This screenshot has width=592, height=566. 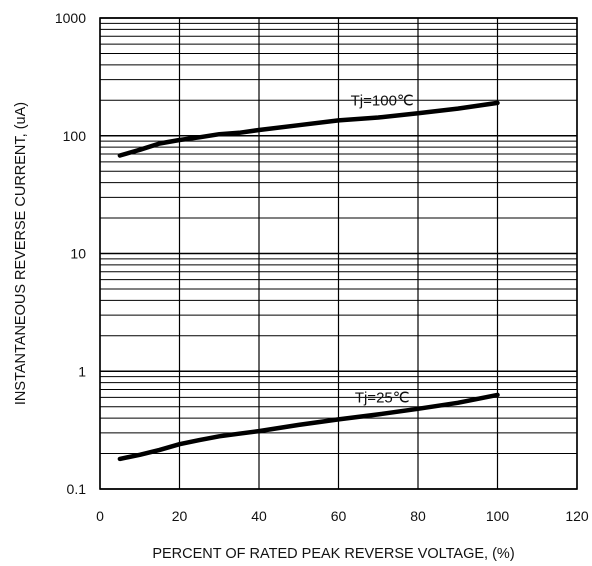 I want to click on x-tick-labels: 0 20 40 60 80 100 120, so click(x=342, y=516).